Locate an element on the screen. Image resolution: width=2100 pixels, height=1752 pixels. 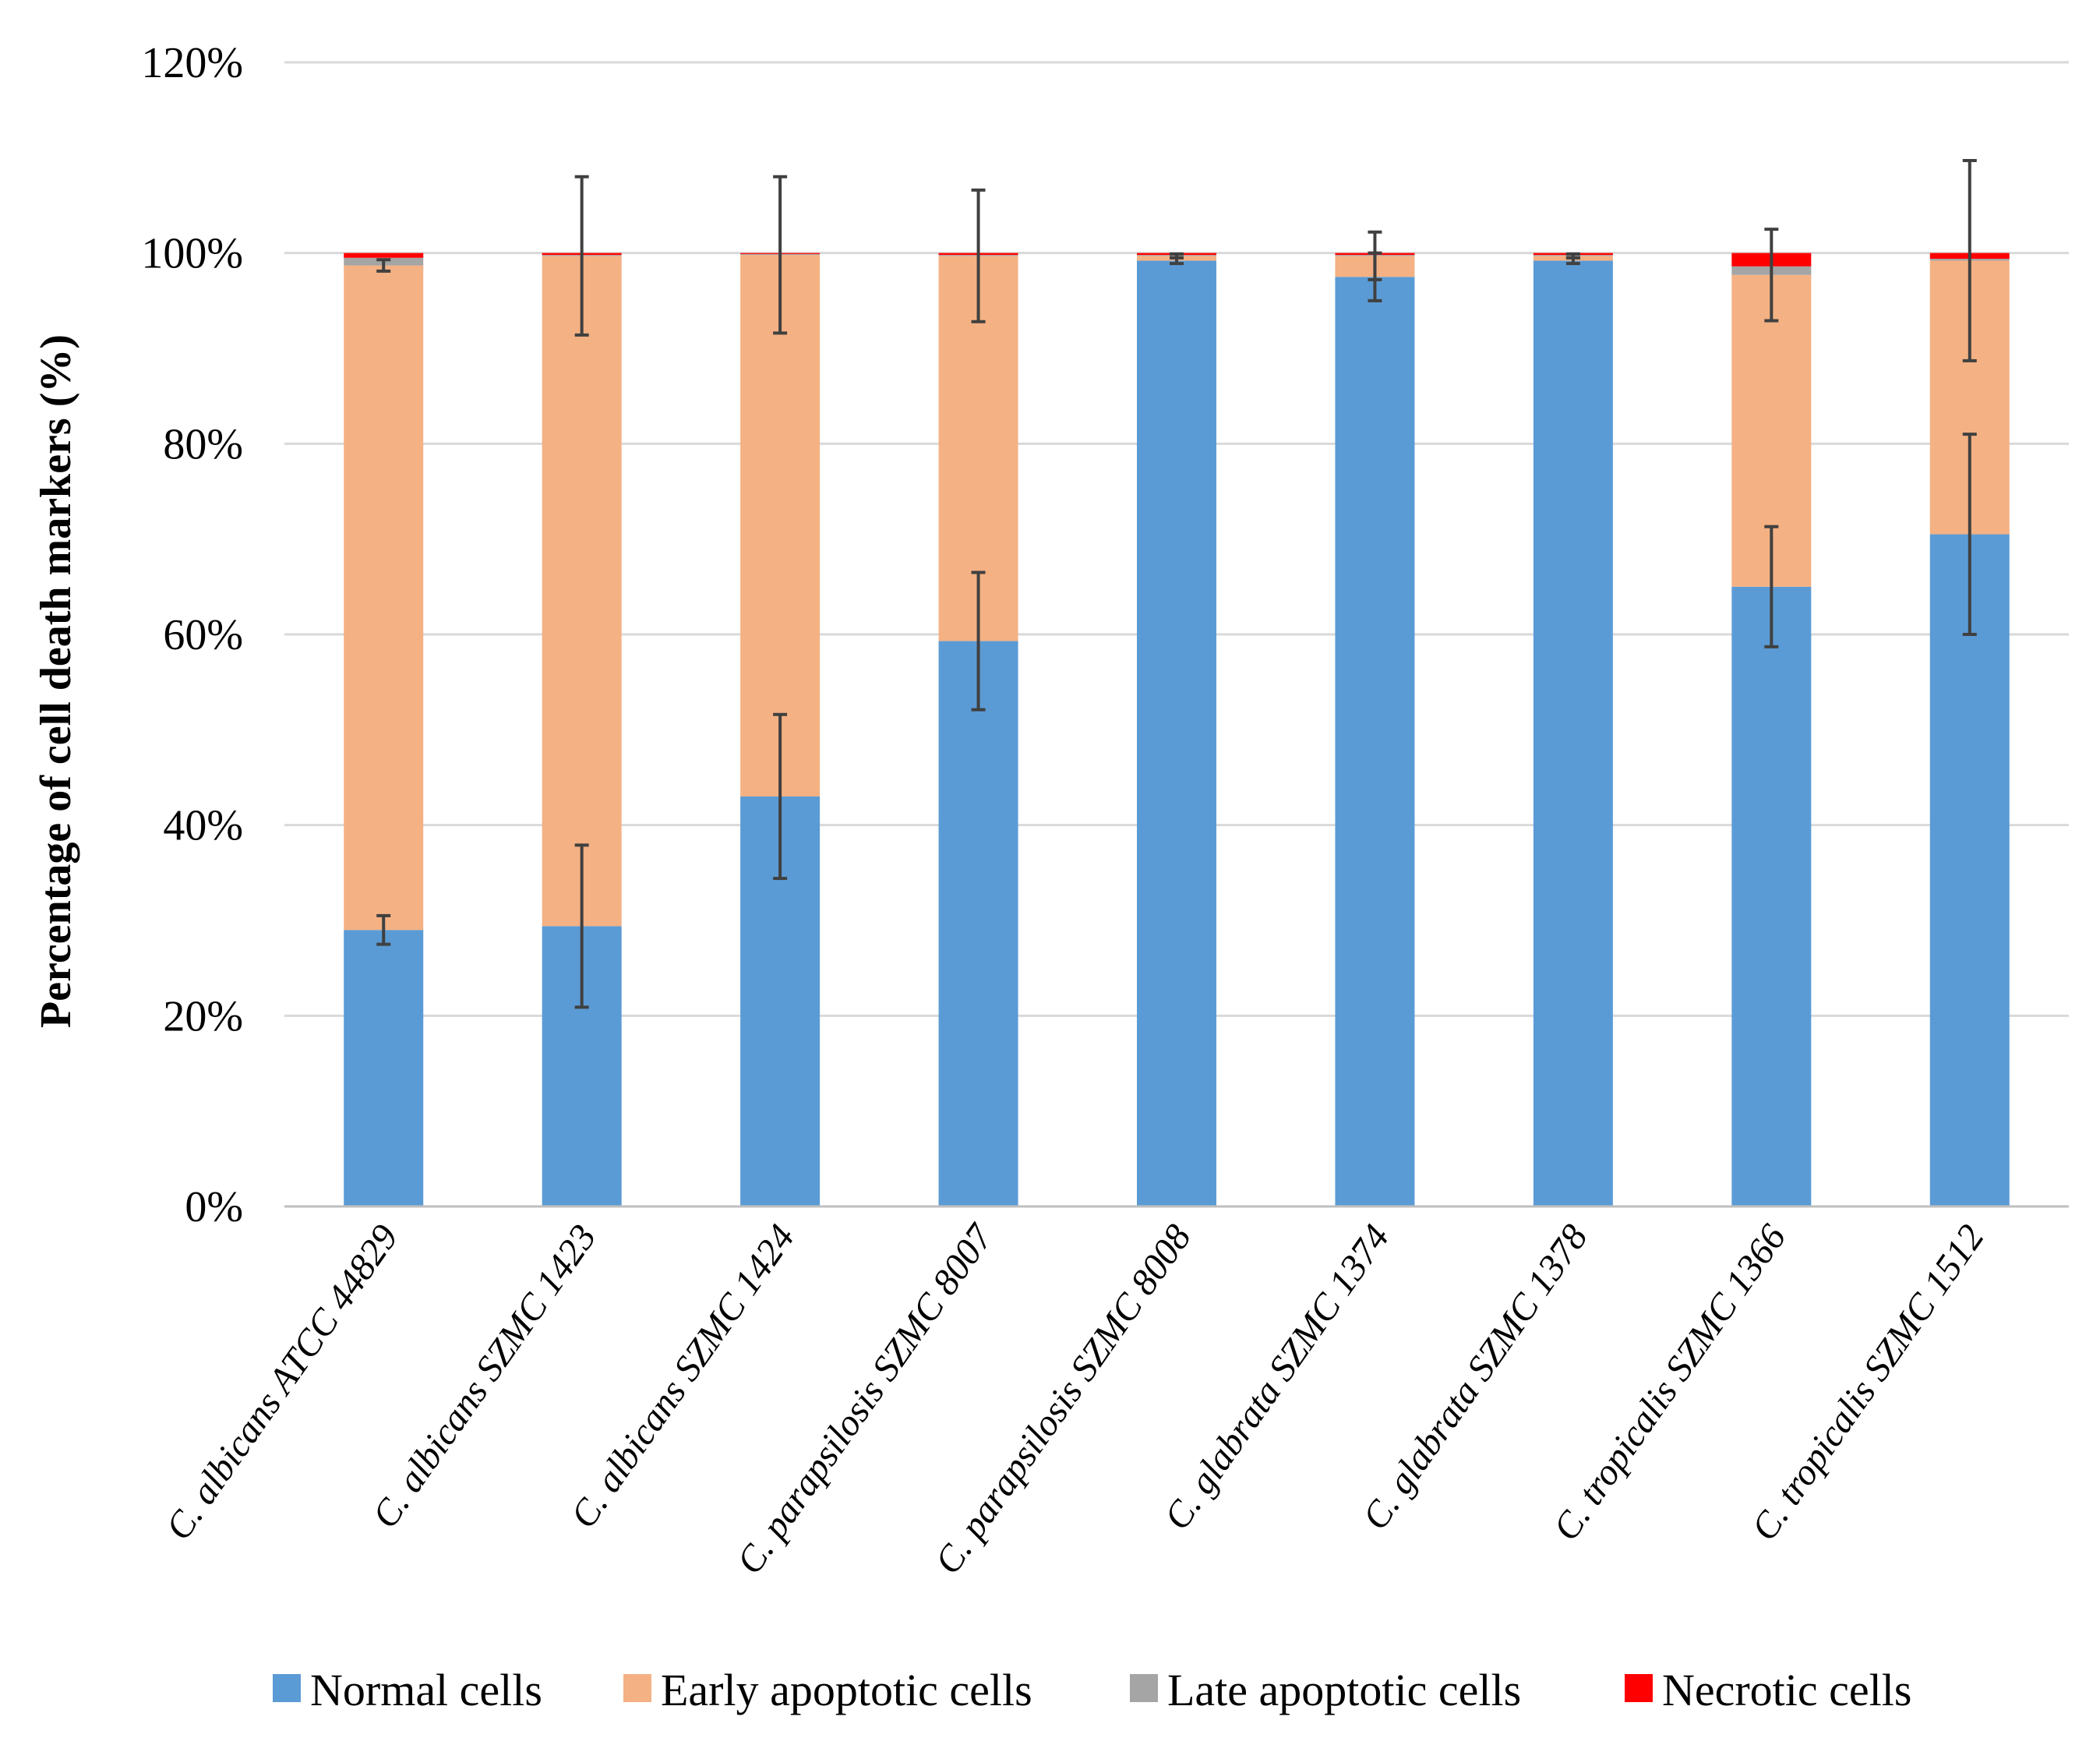
y-tick-label: 40% is located at coordinates (203, 826).